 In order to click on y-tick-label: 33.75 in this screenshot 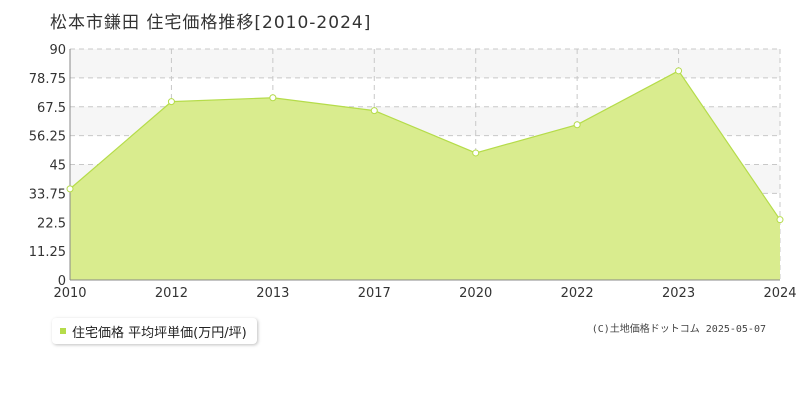, I will do `click(47, 194)`.